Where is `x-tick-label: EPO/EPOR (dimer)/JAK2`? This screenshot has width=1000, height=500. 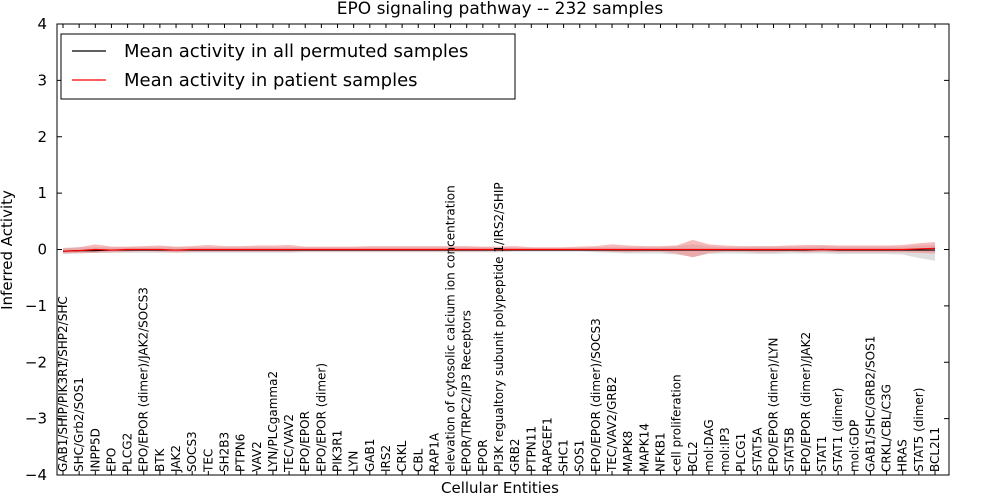
x-tick-label: EPO/EPOR (dimer)/JAK2 is located at coordinates (806, 402).